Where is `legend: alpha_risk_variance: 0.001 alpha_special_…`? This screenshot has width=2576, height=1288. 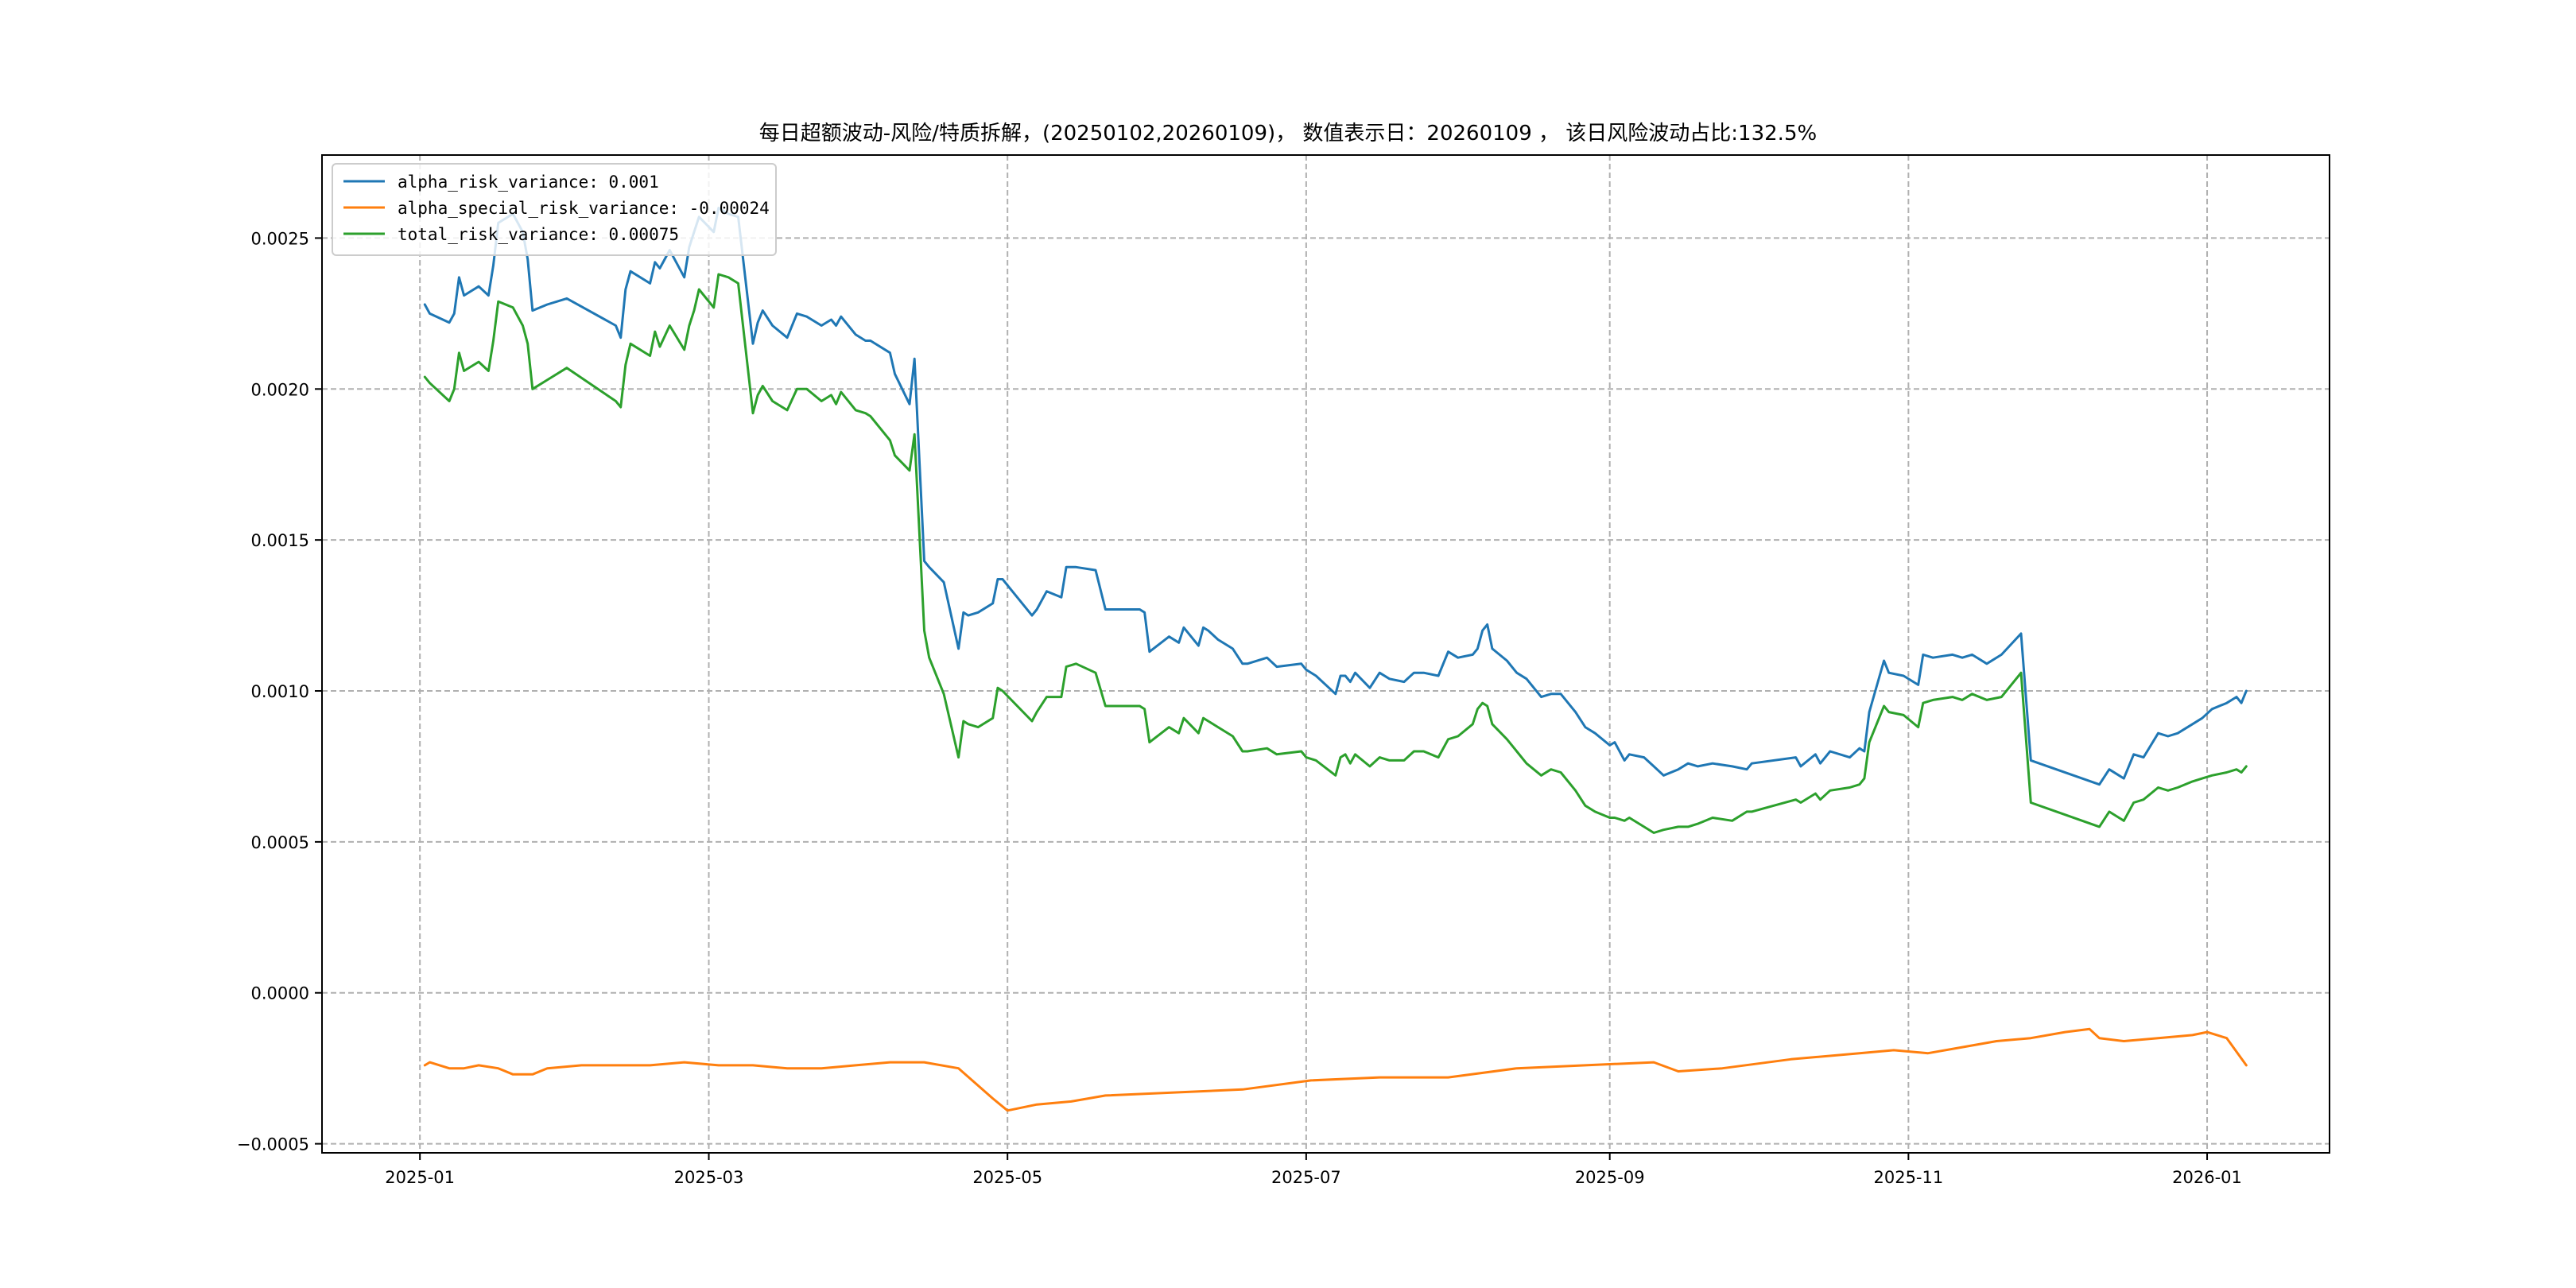
legend: alpha_risk_variance: 0.001 alpha_special_… is located at coordinates (554, 210).